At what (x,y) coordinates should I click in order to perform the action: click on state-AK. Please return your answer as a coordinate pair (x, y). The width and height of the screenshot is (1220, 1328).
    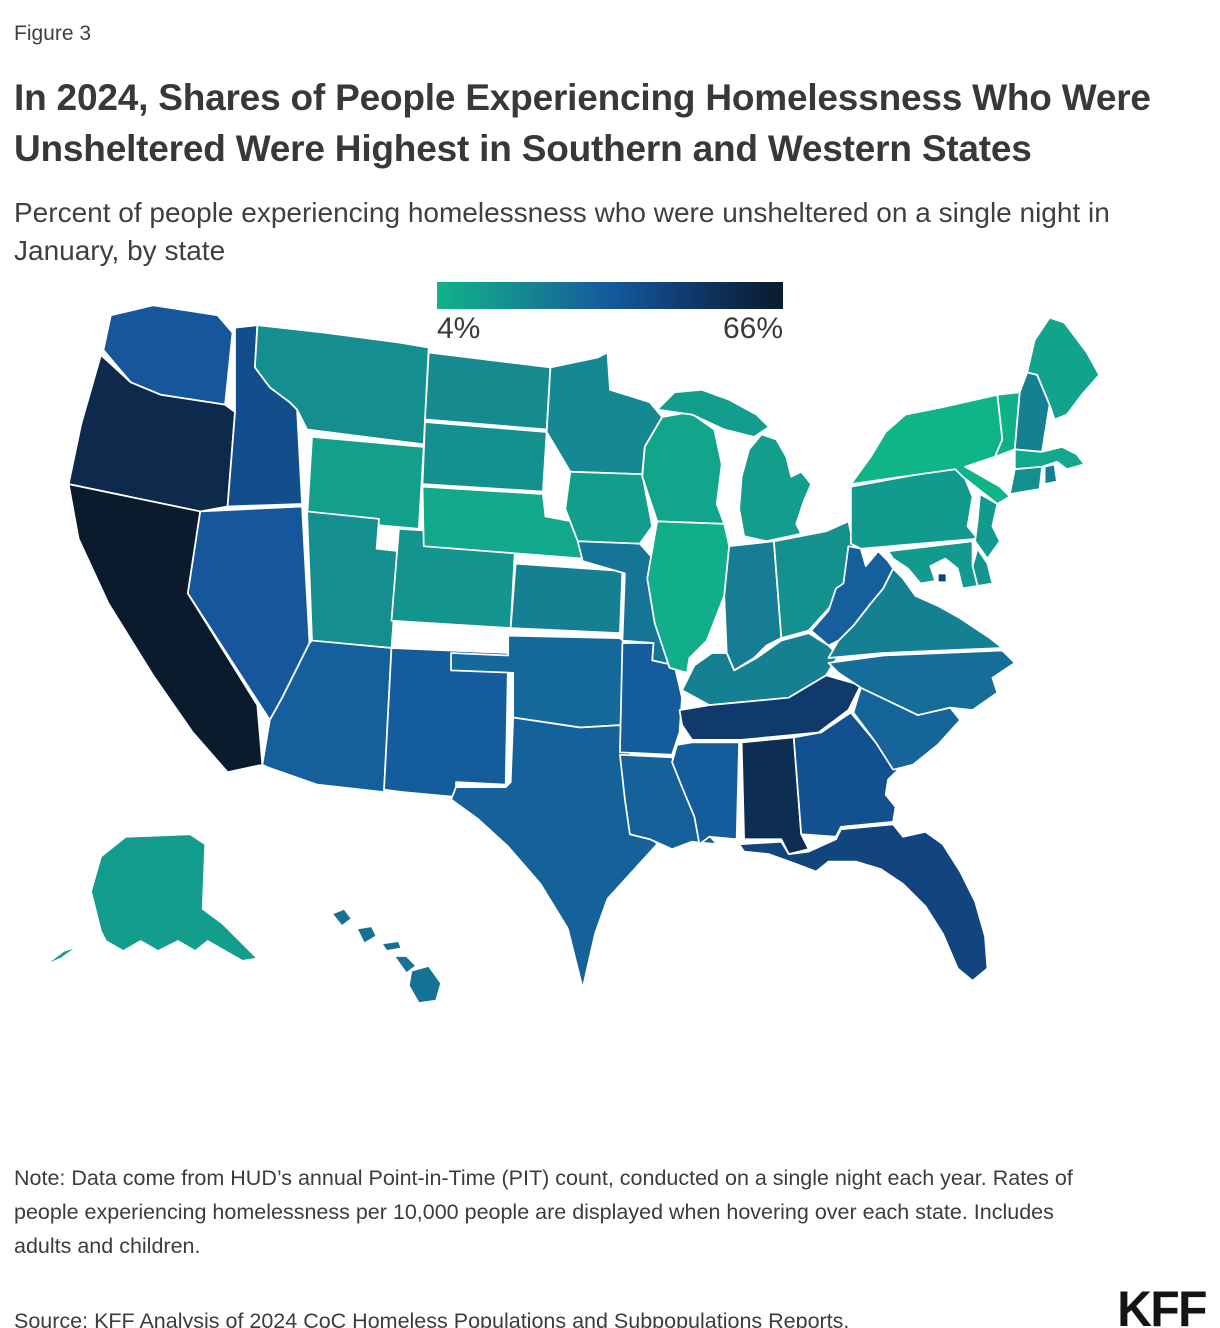
    Looking at the image, I should click on (150, 900).